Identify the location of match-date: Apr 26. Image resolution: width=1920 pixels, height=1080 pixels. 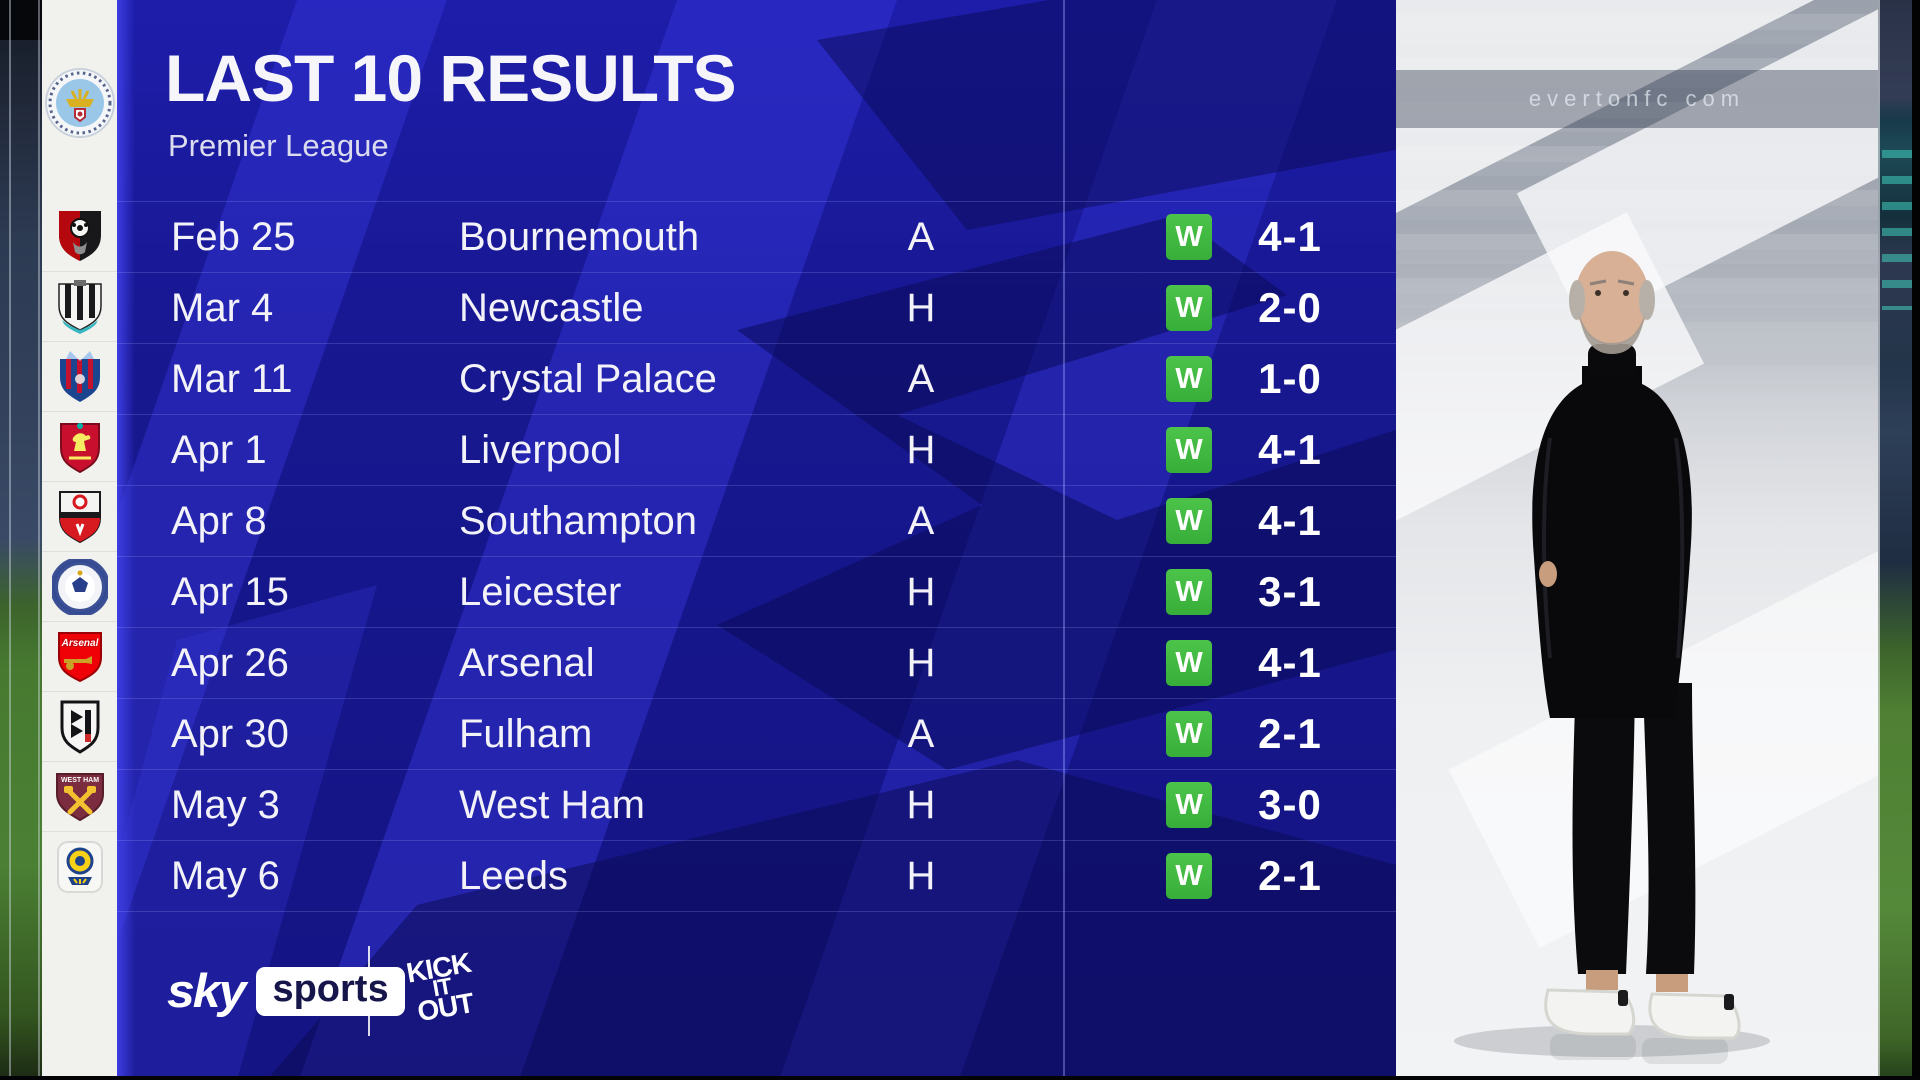
(230, 663).